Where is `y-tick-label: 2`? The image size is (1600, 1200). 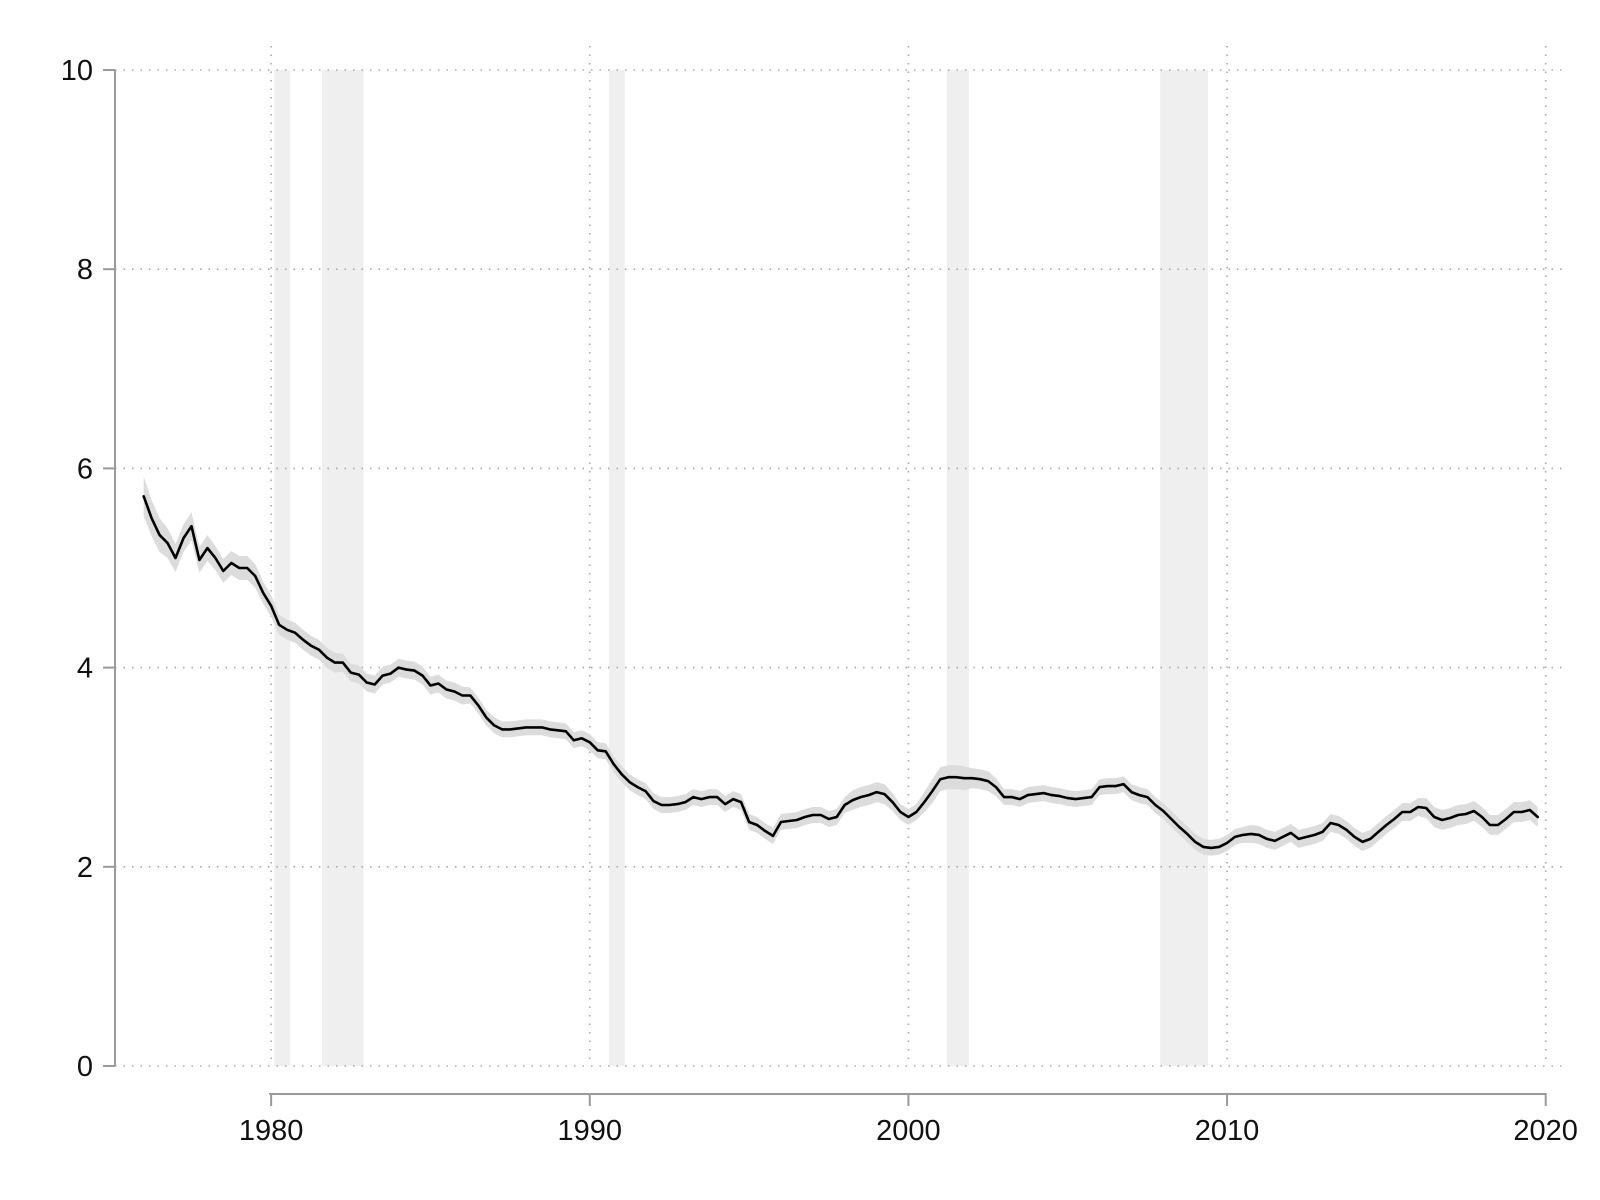
y-tick-label: 2 is located at coordinates (85, 868).